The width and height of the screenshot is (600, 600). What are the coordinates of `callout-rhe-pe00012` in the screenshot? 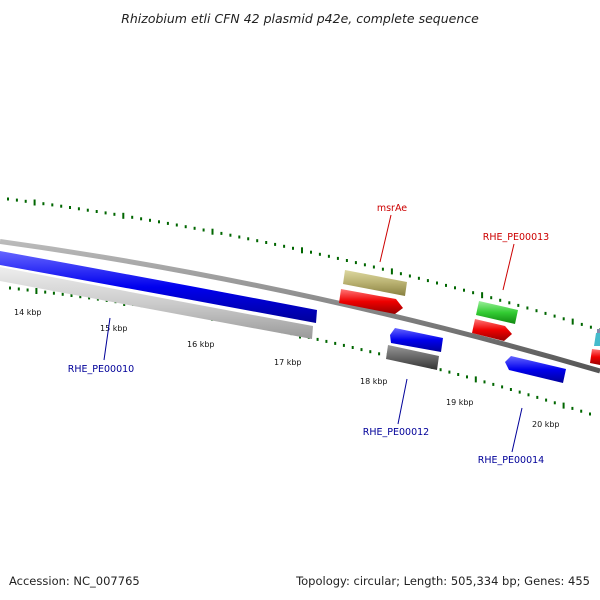 It's located at (402, 401).